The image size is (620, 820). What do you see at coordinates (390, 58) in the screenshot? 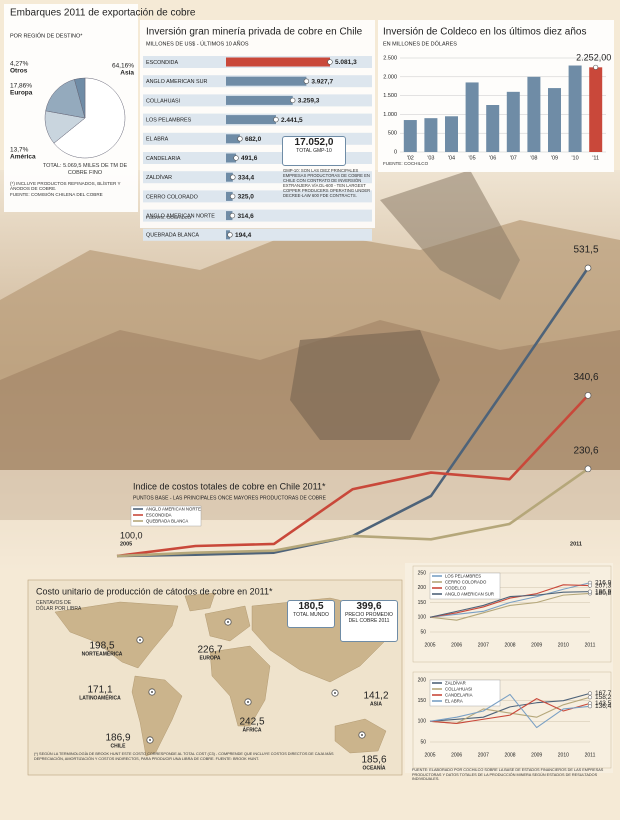
I see `y-tick-label: 2.500` at bounding box center [390, 58].